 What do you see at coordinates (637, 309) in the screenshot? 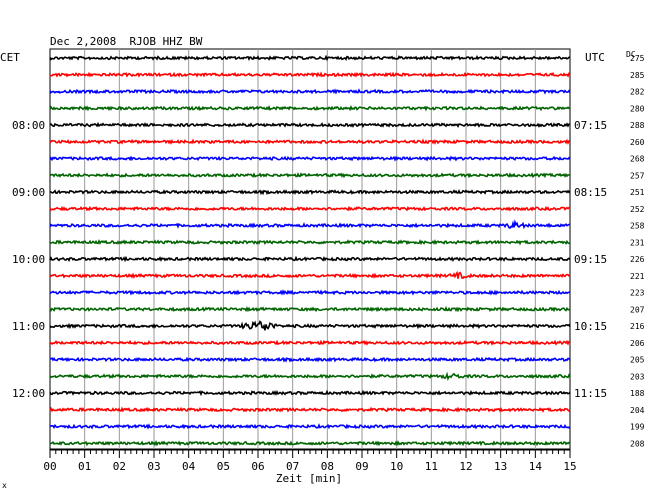
I see `trace-dc-value: 207` at bounding box center [637, 309].